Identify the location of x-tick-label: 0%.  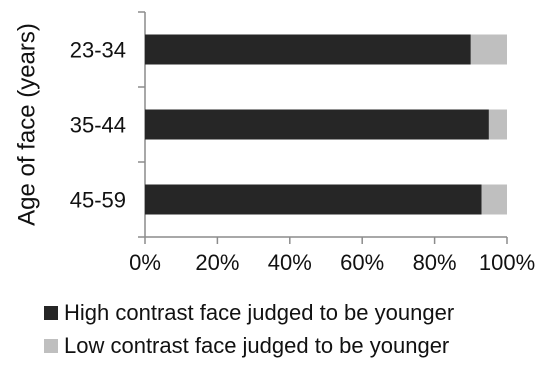
(145, 262).